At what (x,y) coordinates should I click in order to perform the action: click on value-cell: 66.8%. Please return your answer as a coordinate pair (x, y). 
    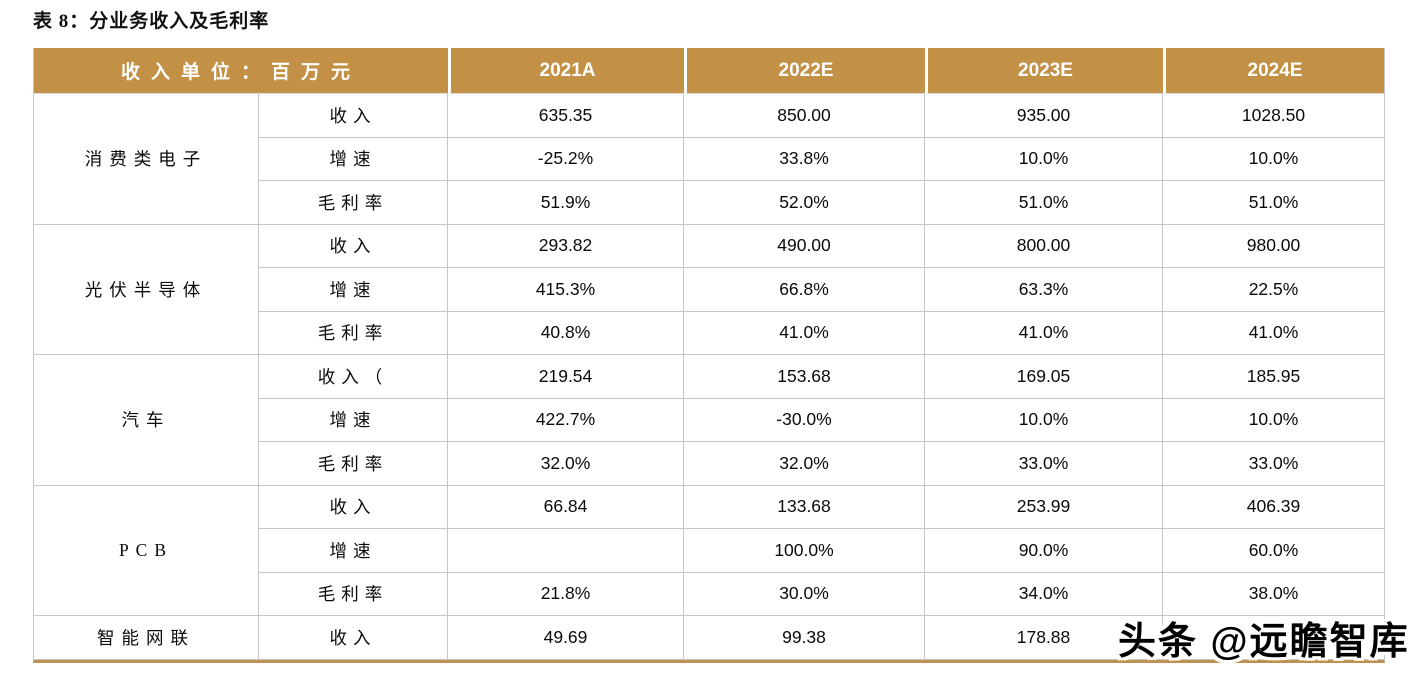
    Looking at the image, I should click on (805, 290).